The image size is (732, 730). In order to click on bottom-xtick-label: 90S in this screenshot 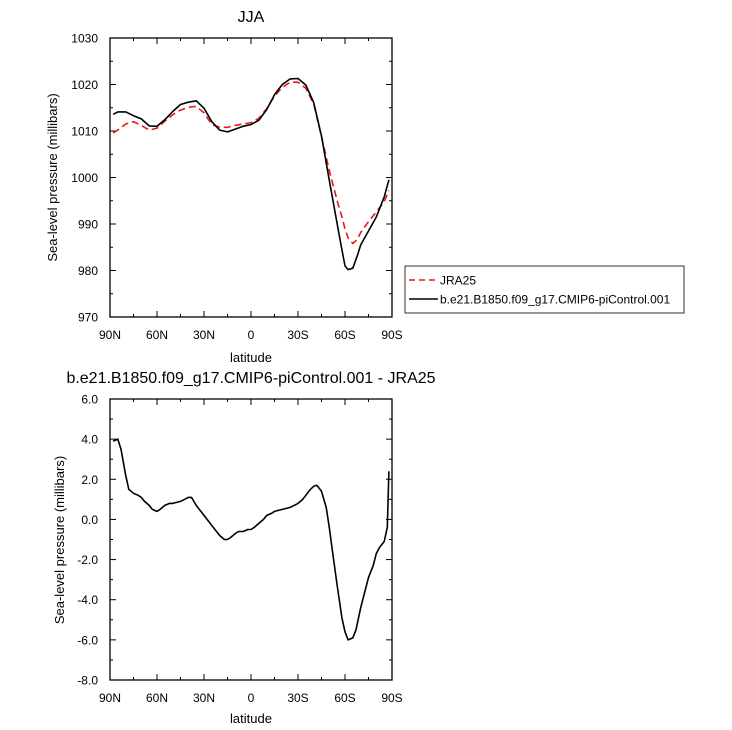, I will do `click(391, 698)`.